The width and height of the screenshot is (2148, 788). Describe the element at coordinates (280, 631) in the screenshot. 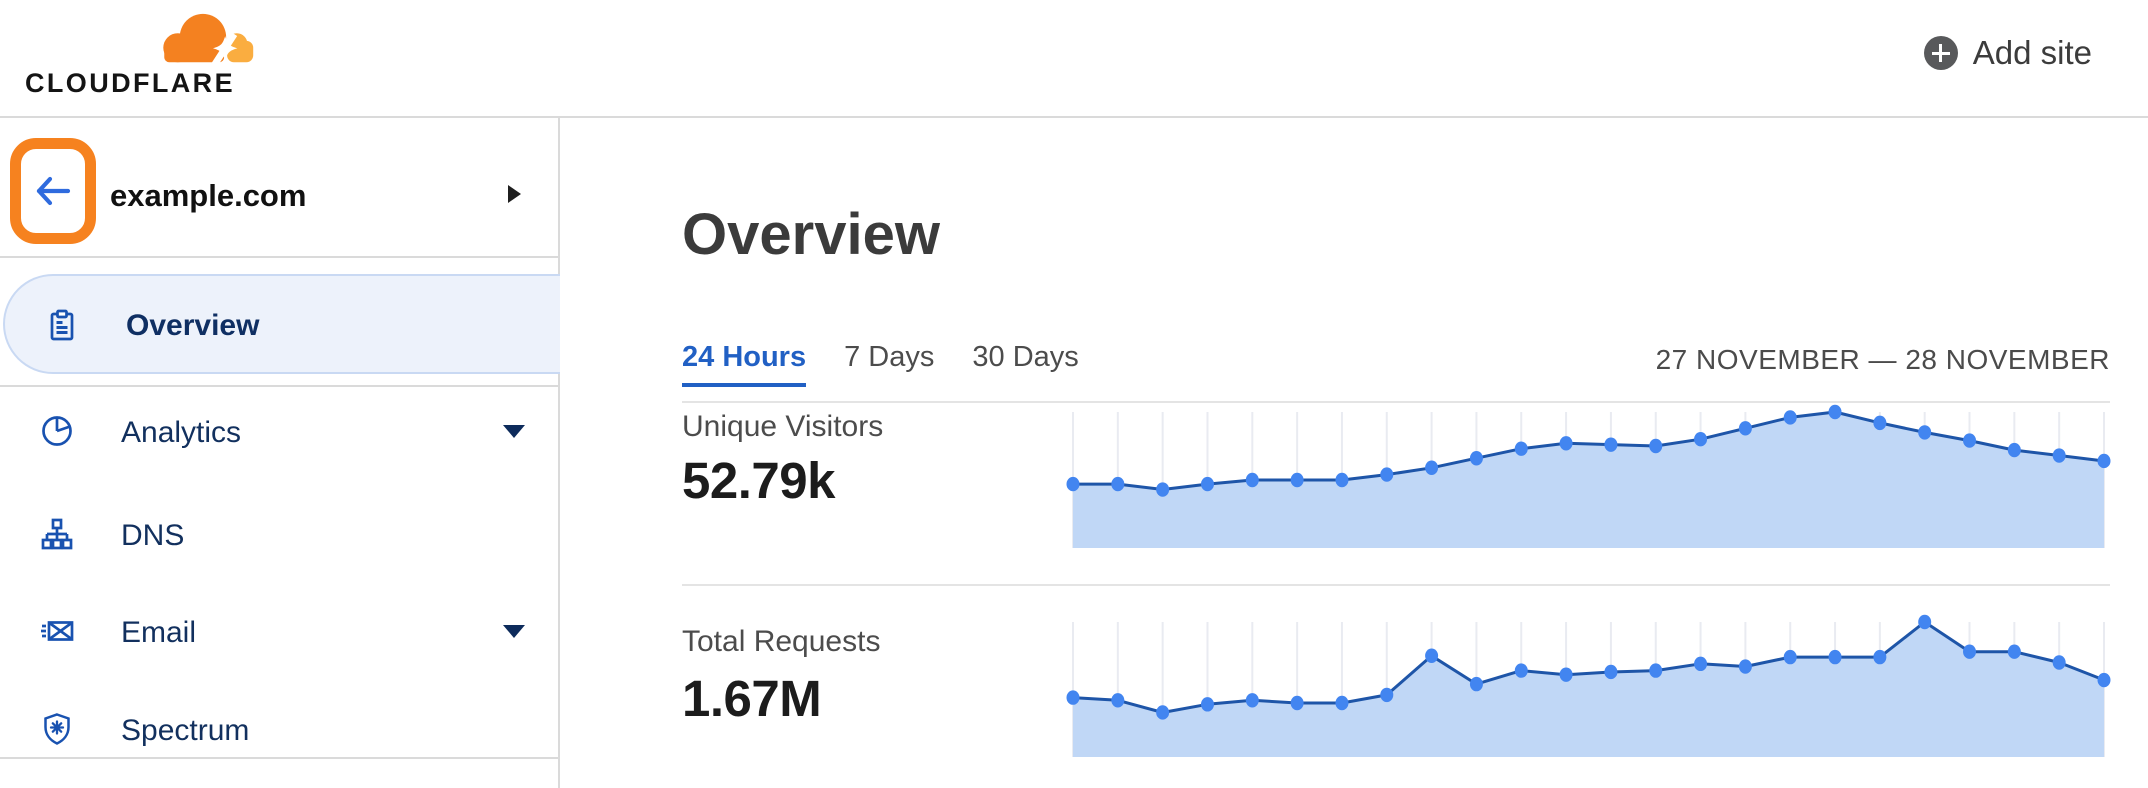

I see `sidebar-item-email: Email` at that location.